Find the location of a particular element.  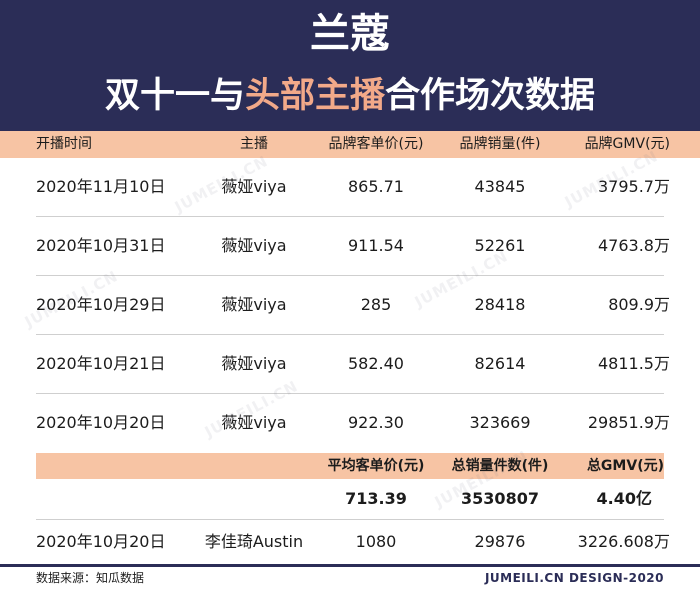

headline: 双十一与头部主播合作场次数据 is located at coordinates (350, 96).